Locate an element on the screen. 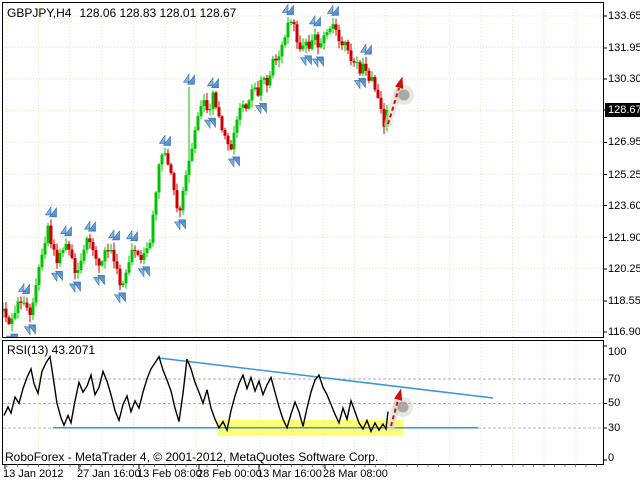  current-price-box: 128.67 is located at coordinates (622, 110).